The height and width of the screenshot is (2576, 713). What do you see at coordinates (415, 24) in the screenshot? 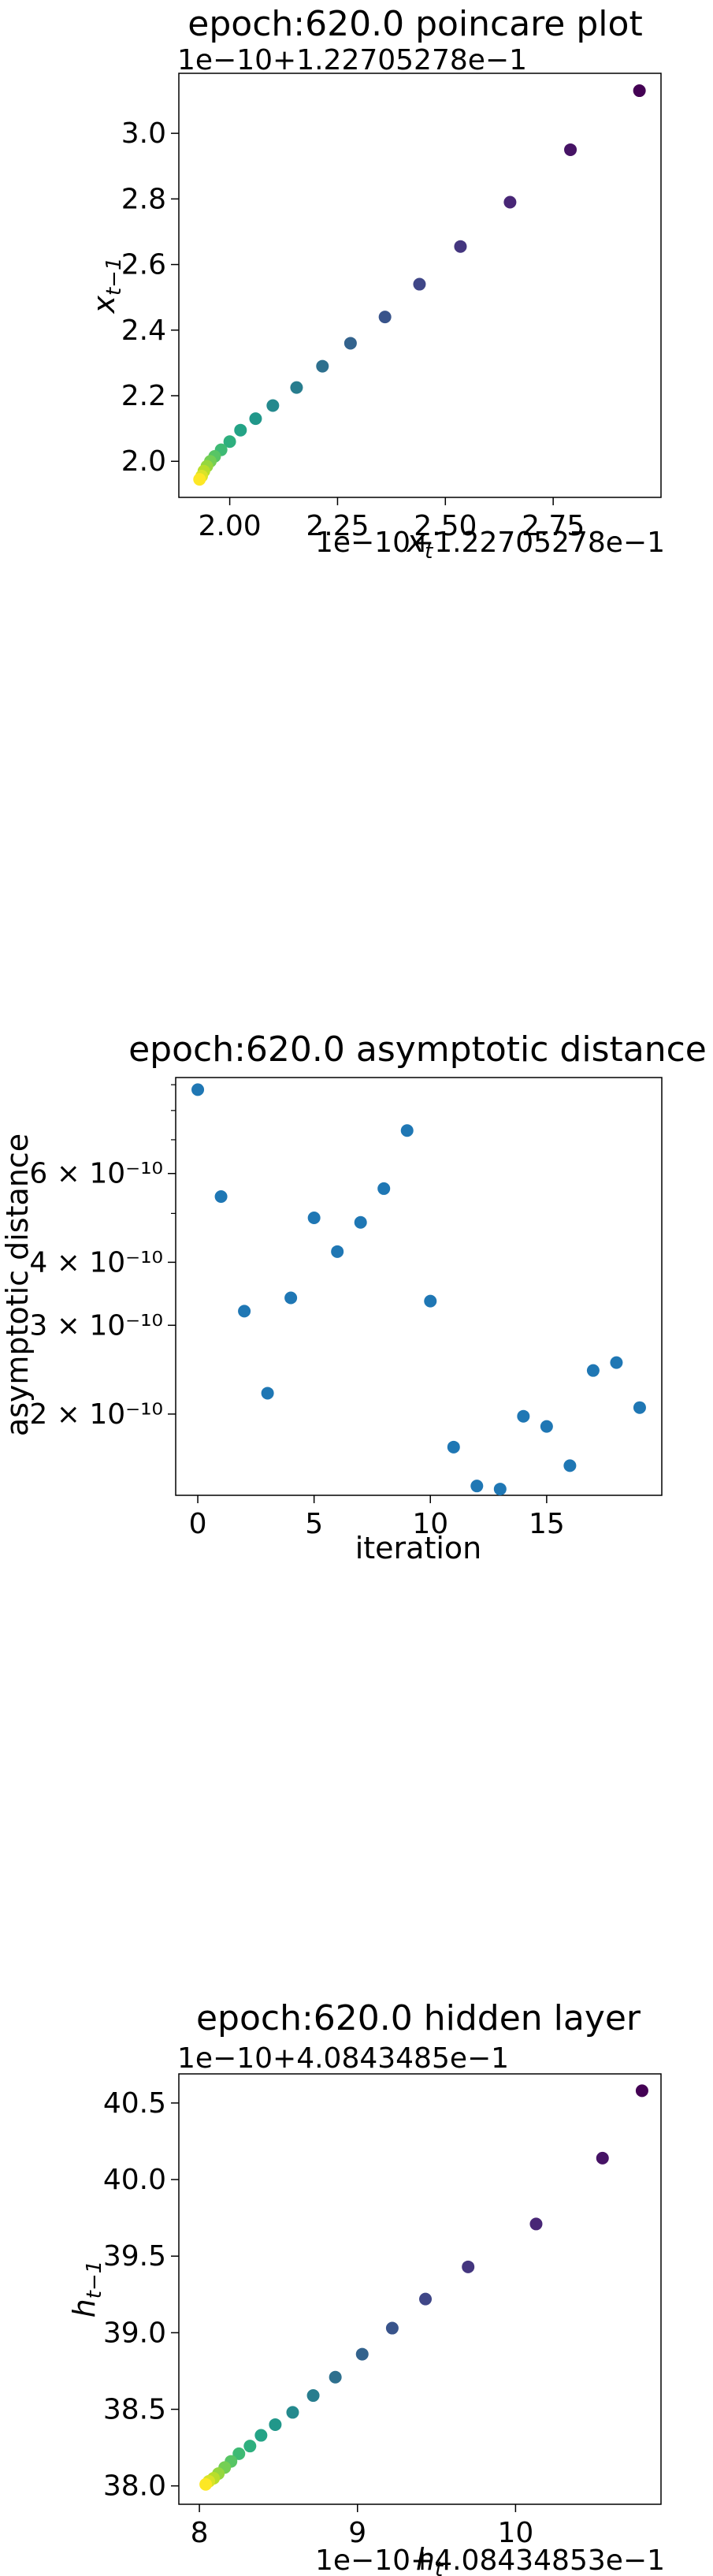
I see `chart-title: epoch:620.0 poincare plot` at bounding box center [415, 24].